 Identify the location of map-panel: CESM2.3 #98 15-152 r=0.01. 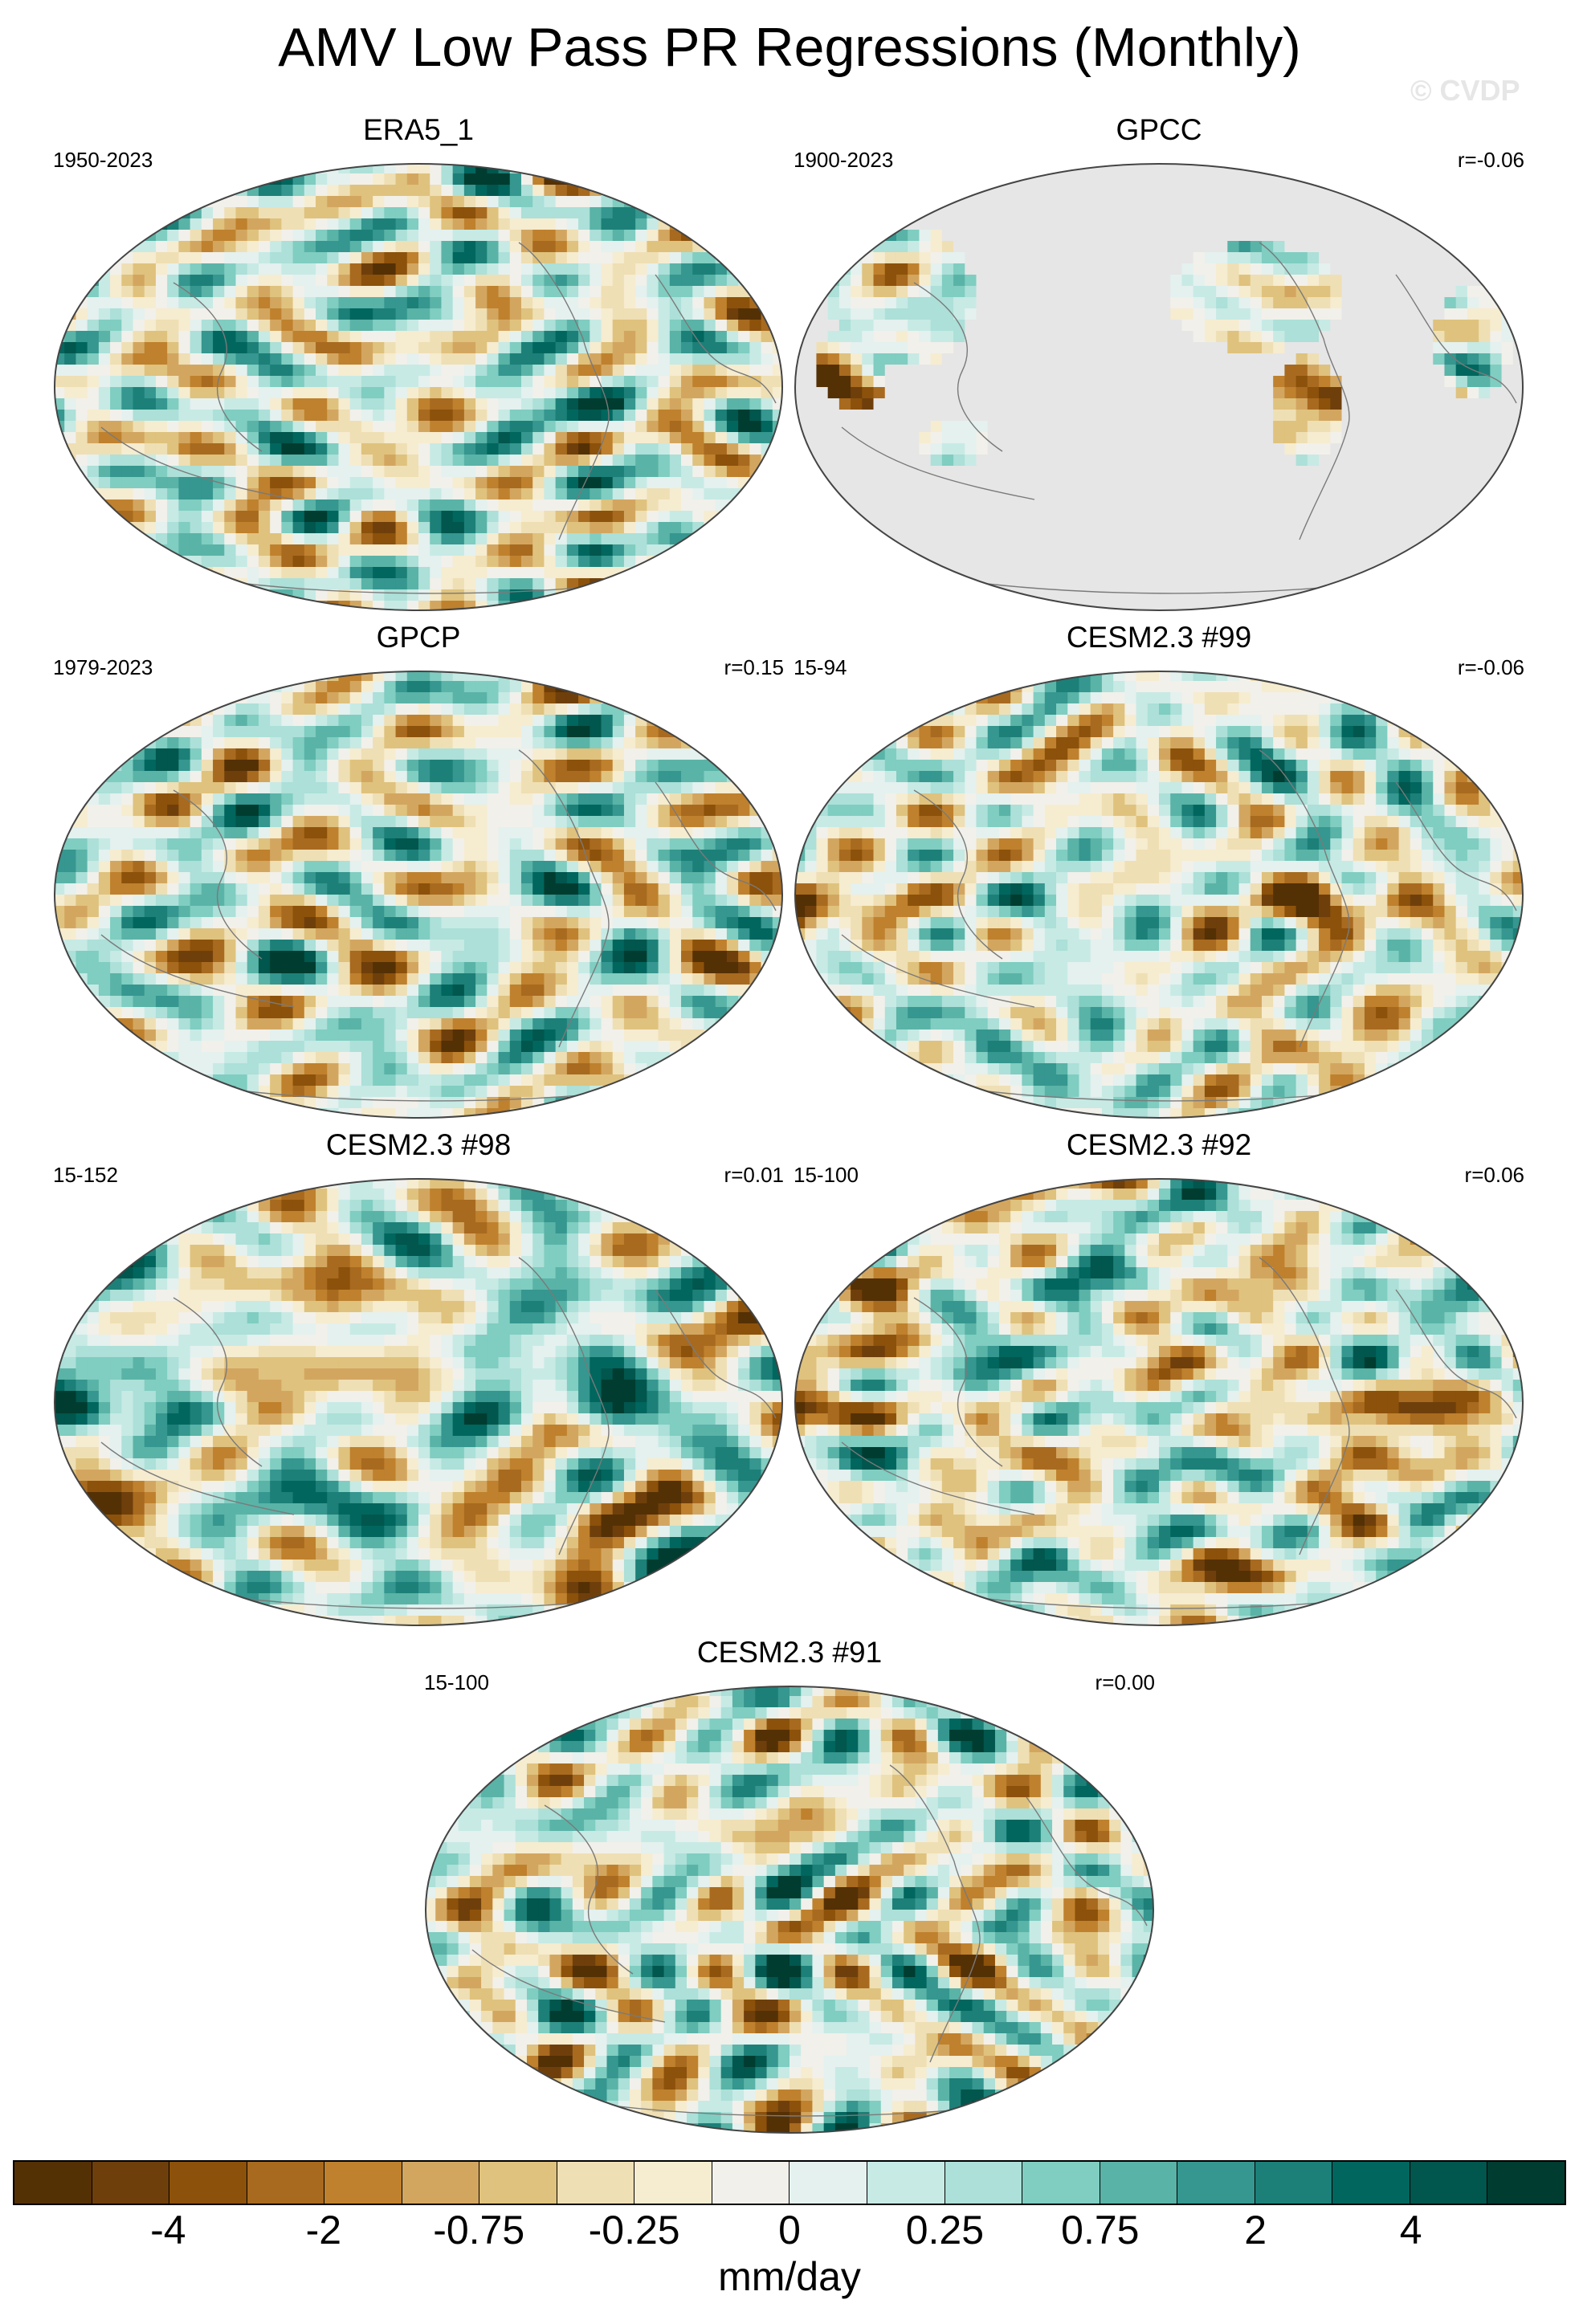
(418, 1377).